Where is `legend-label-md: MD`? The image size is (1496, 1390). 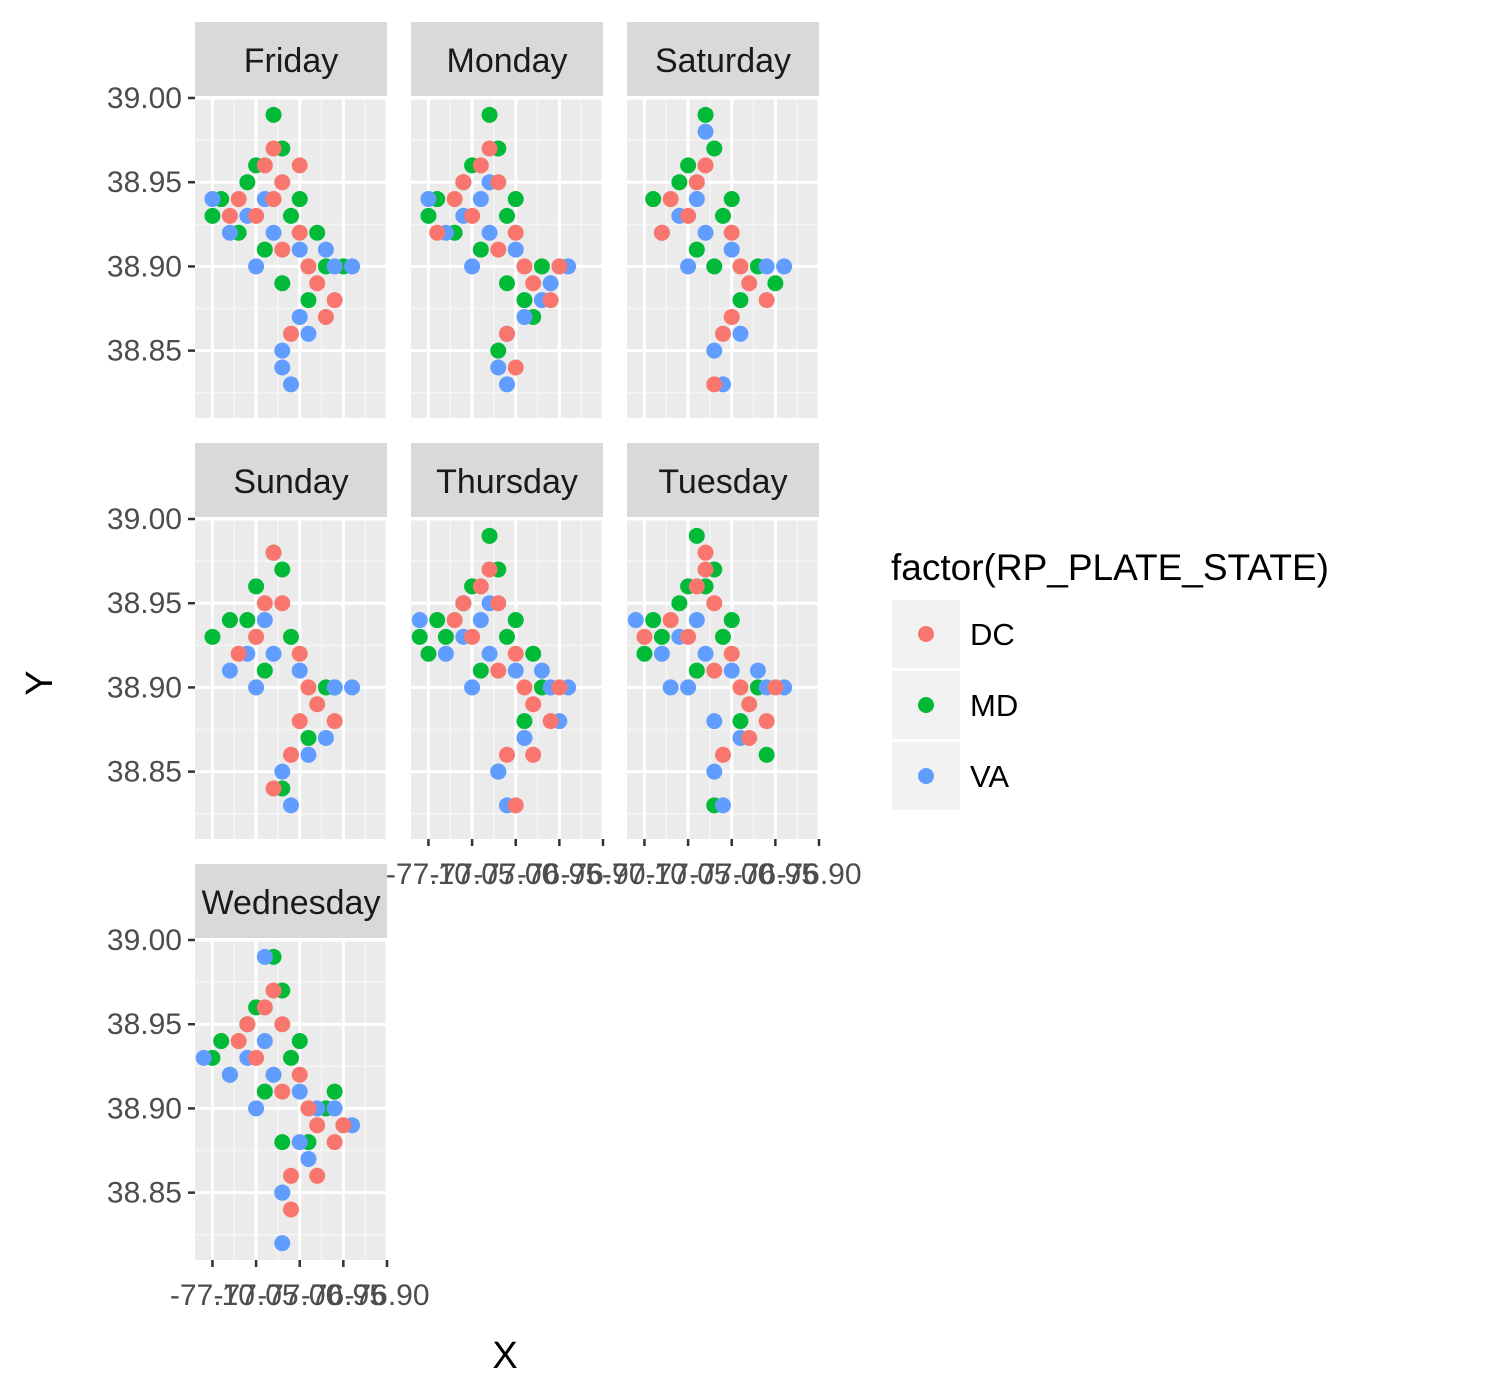 legend-label-md: MD is located at coordinates (994, 705).